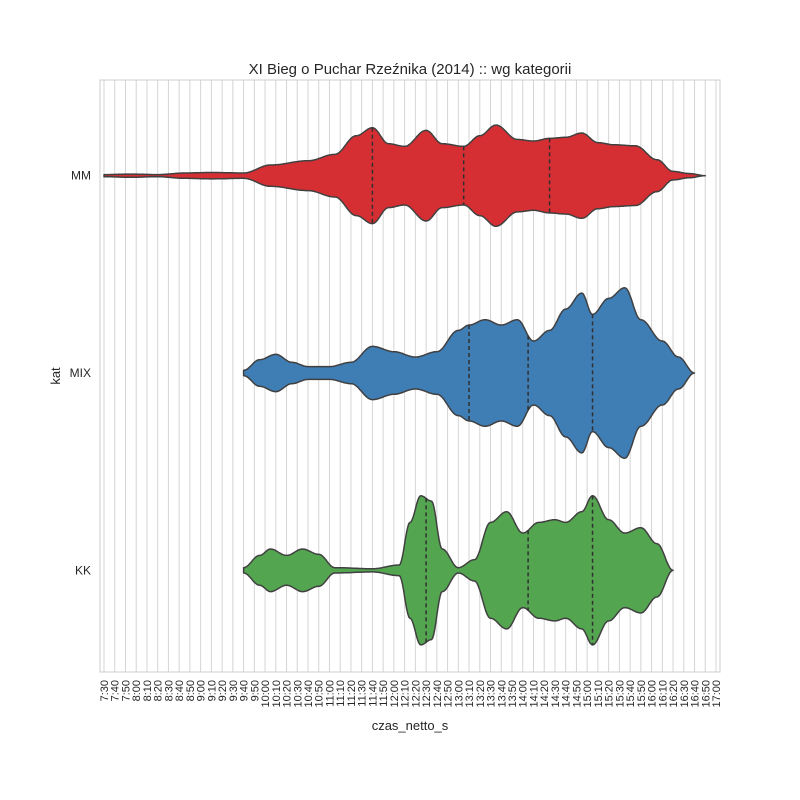  I want to click on x-tick-label: 12:00, so click(395, 694).